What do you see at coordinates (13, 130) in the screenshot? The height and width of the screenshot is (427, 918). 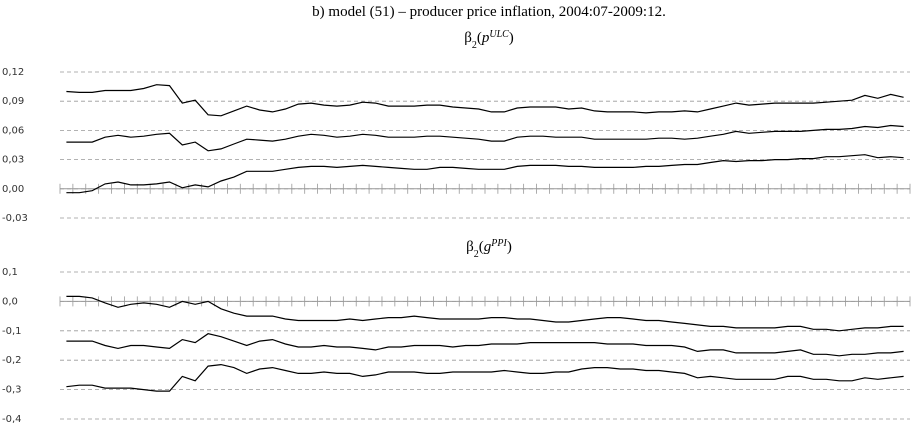 I see `y-tick-label: 0,06` at bounding box center [13, 130].